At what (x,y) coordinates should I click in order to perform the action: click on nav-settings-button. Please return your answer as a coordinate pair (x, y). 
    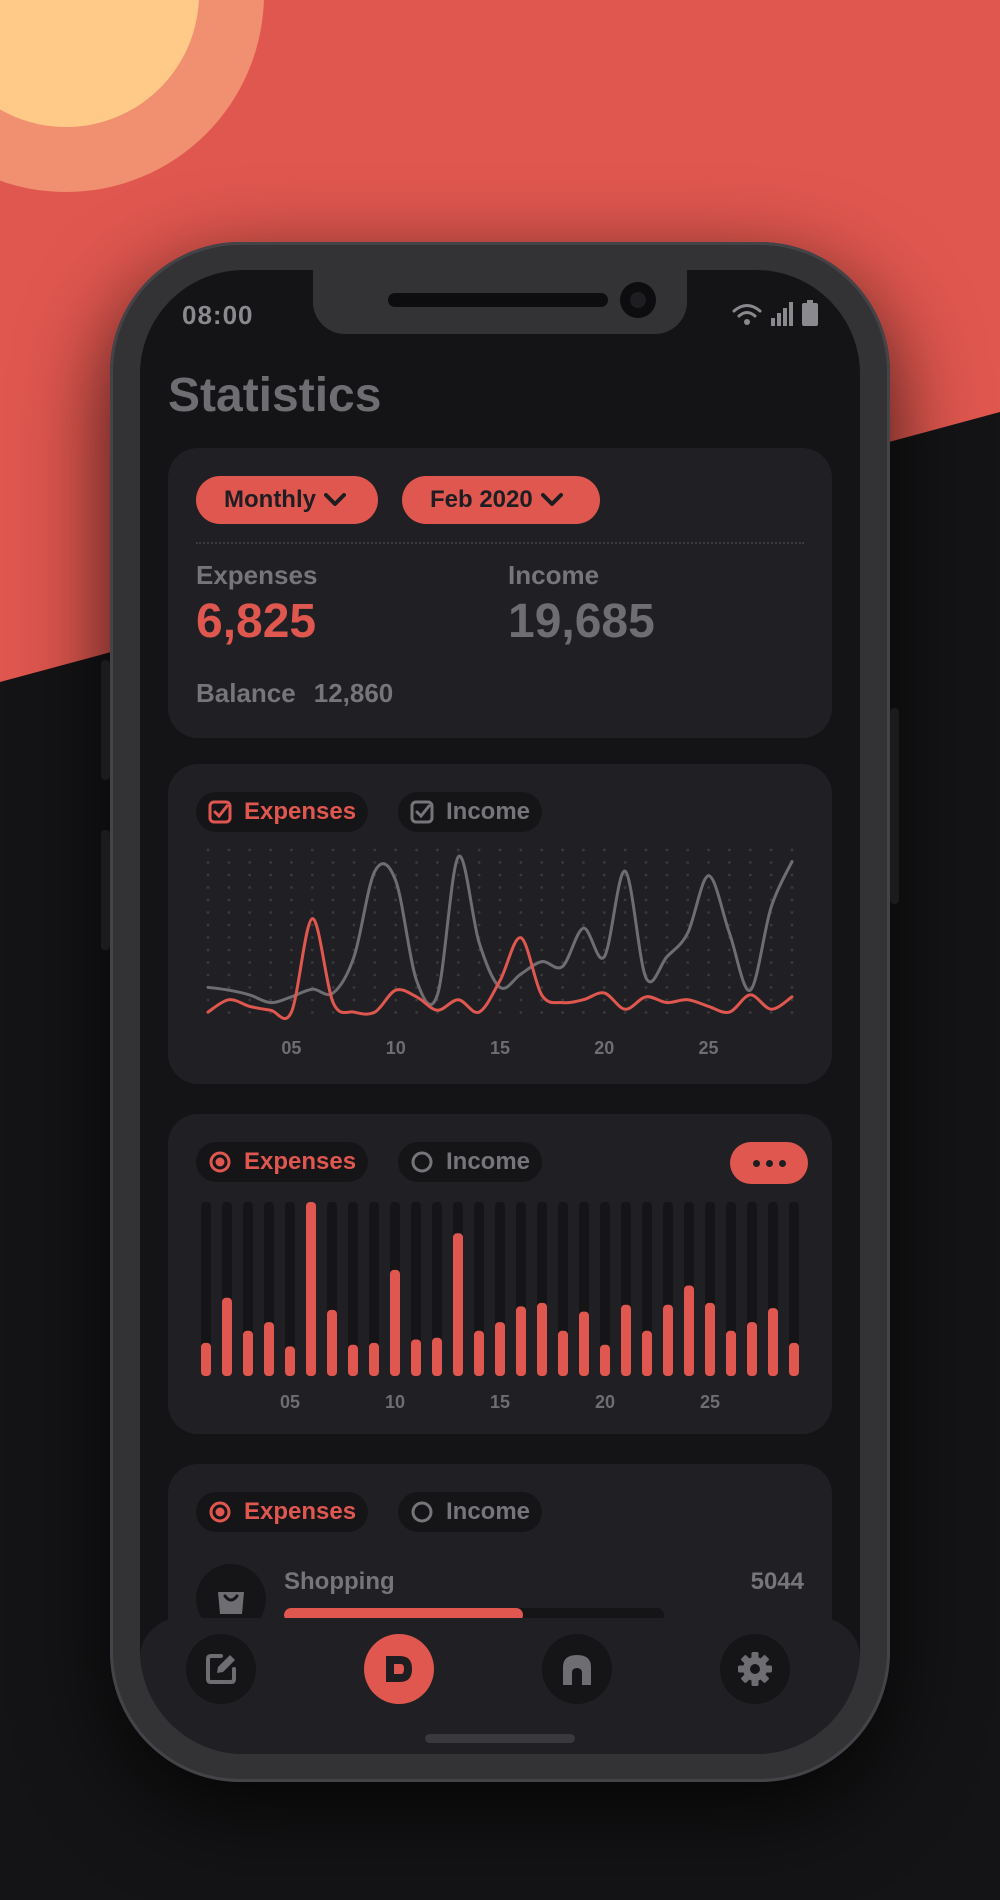
    Looking at the image, I should click on (755, 1669).